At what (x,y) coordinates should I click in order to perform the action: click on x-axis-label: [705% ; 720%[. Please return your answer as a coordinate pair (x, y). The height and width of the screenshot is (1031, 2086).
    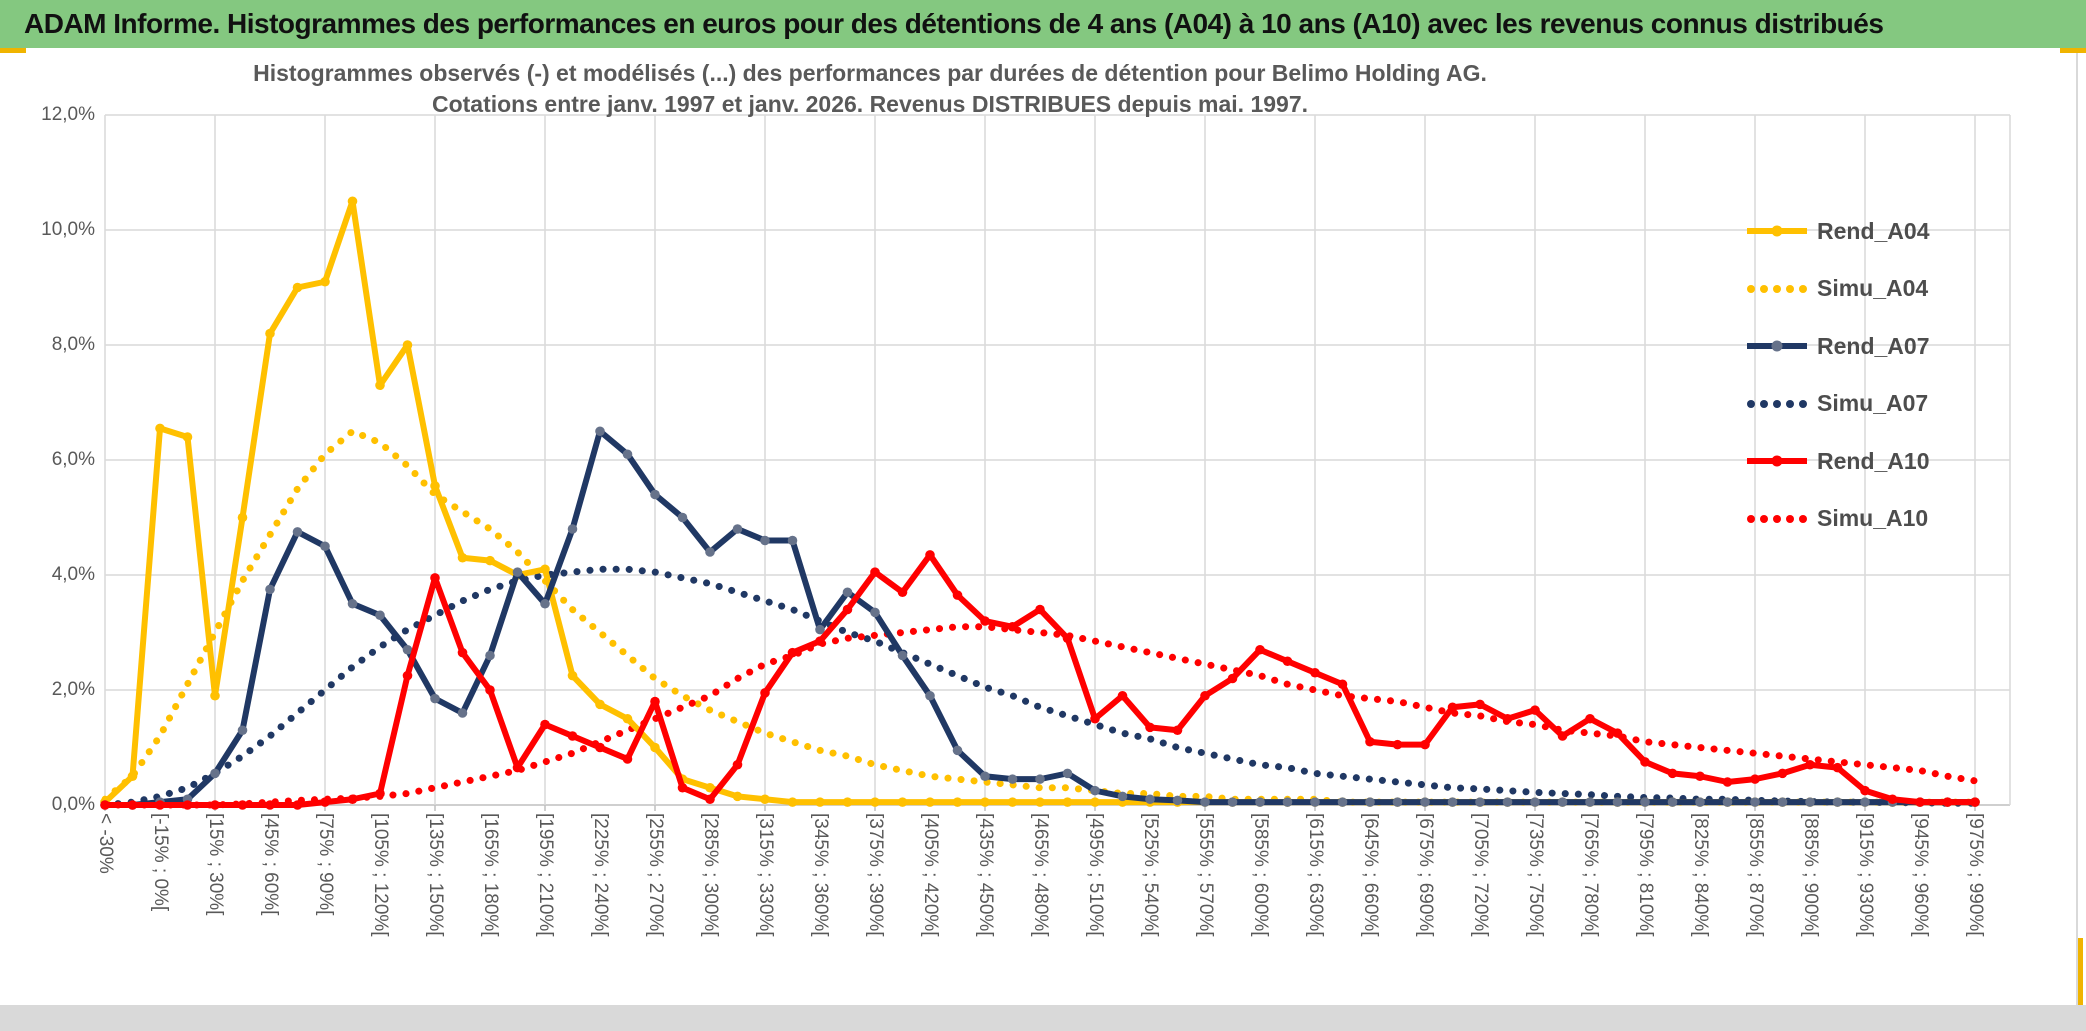
    Looking at the image, I should click on (1480, 875).